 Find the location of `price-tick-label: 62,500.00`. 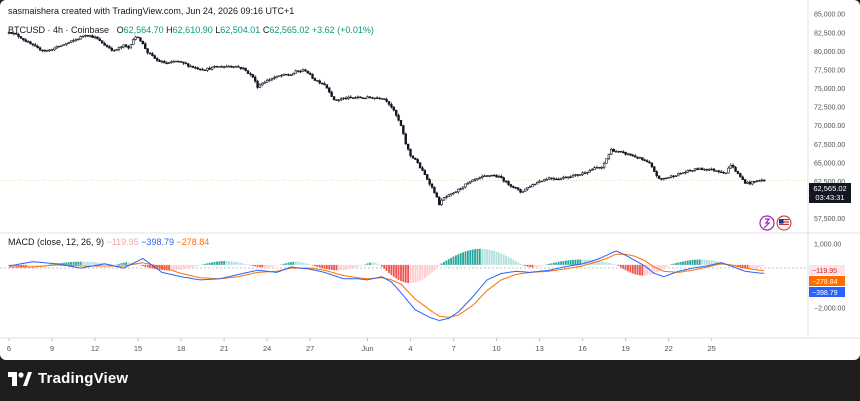

price-tick-label: 62,500.00 is located at coordinates (829, 182).